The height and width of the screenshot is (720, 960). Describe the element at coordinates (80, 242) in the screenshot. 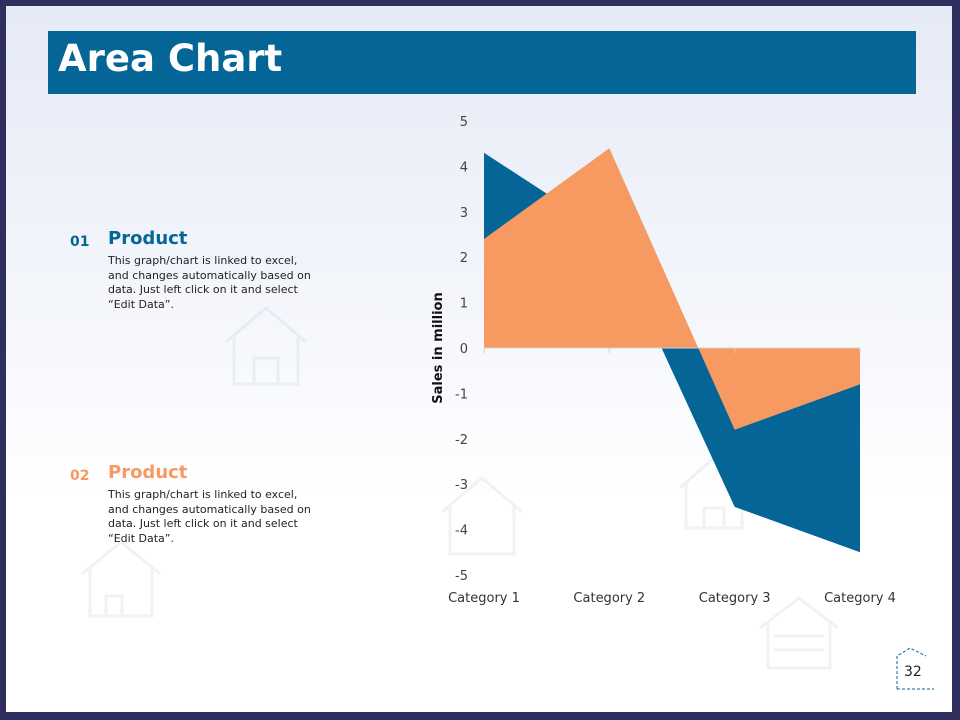

I see `item-number: 01` at that location.